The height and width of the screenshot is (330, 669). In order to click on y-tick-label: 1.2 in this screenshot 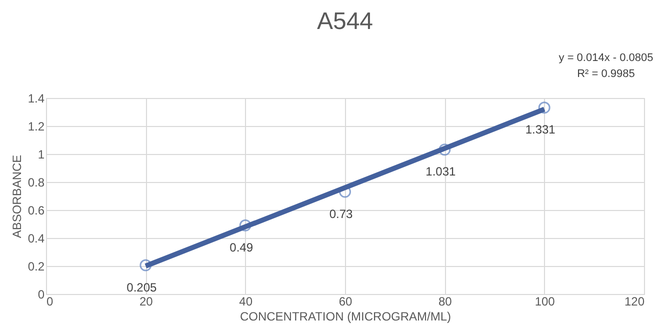, I will do `click(36, 127)`.